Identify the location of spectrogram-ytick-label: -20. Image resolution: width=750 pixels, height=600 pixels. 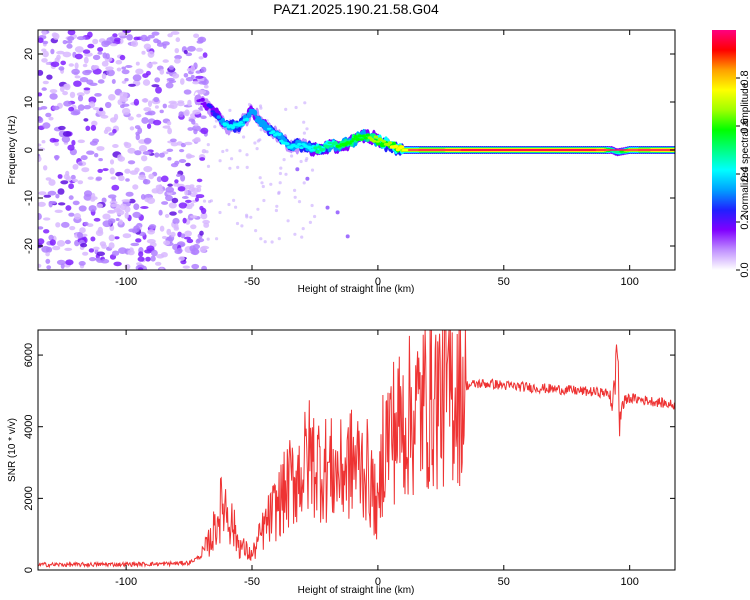
(29, 246).